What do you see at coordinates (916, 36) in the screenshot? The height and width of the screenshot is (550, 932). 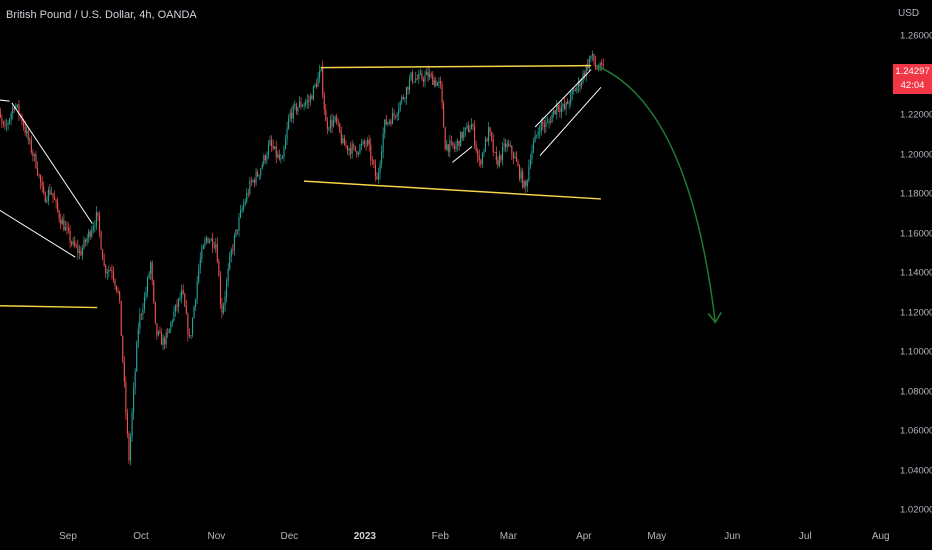 I see `price-tick: 1.26000` at bounding box center [916, 36].